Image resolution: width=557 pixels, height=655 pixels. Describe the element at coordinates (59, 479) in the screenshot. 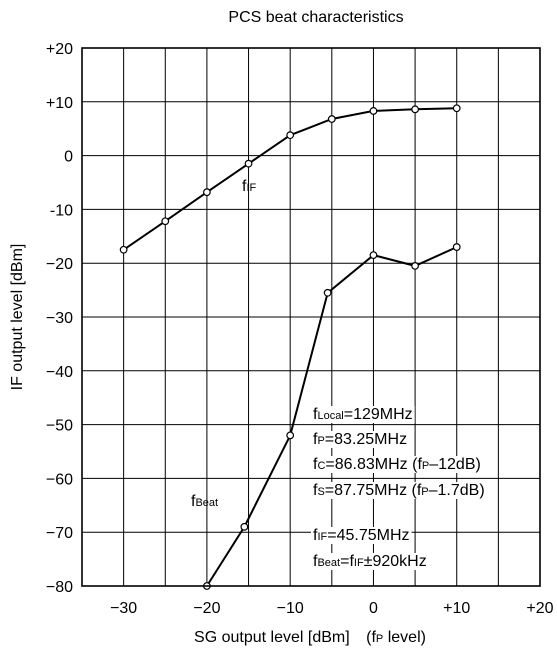

I see `y-tick-label: −60` at that location.